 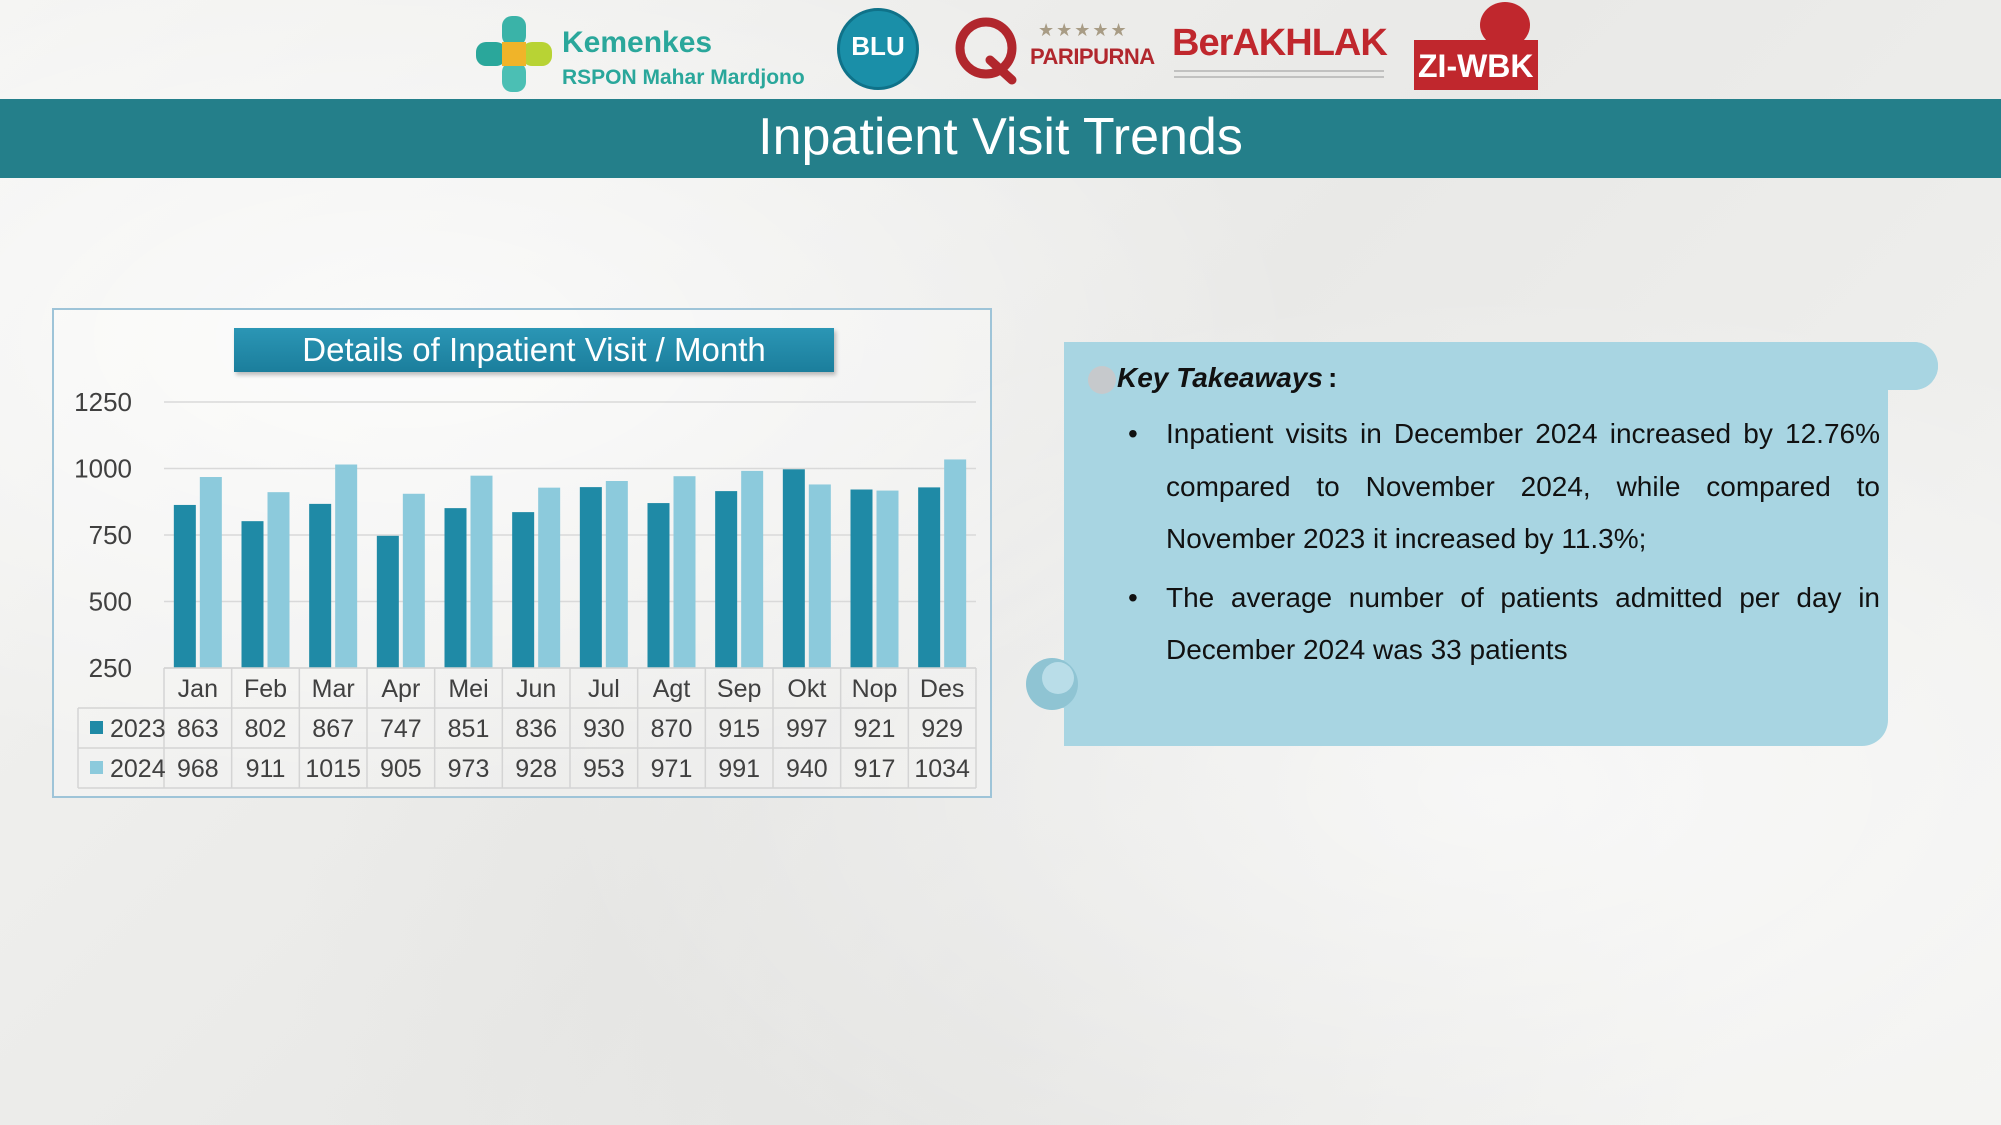 What do you see at coordinates (536, 769) in the screenshot?
I see `data-label-2024: 928` at bounding box center [536, 769].